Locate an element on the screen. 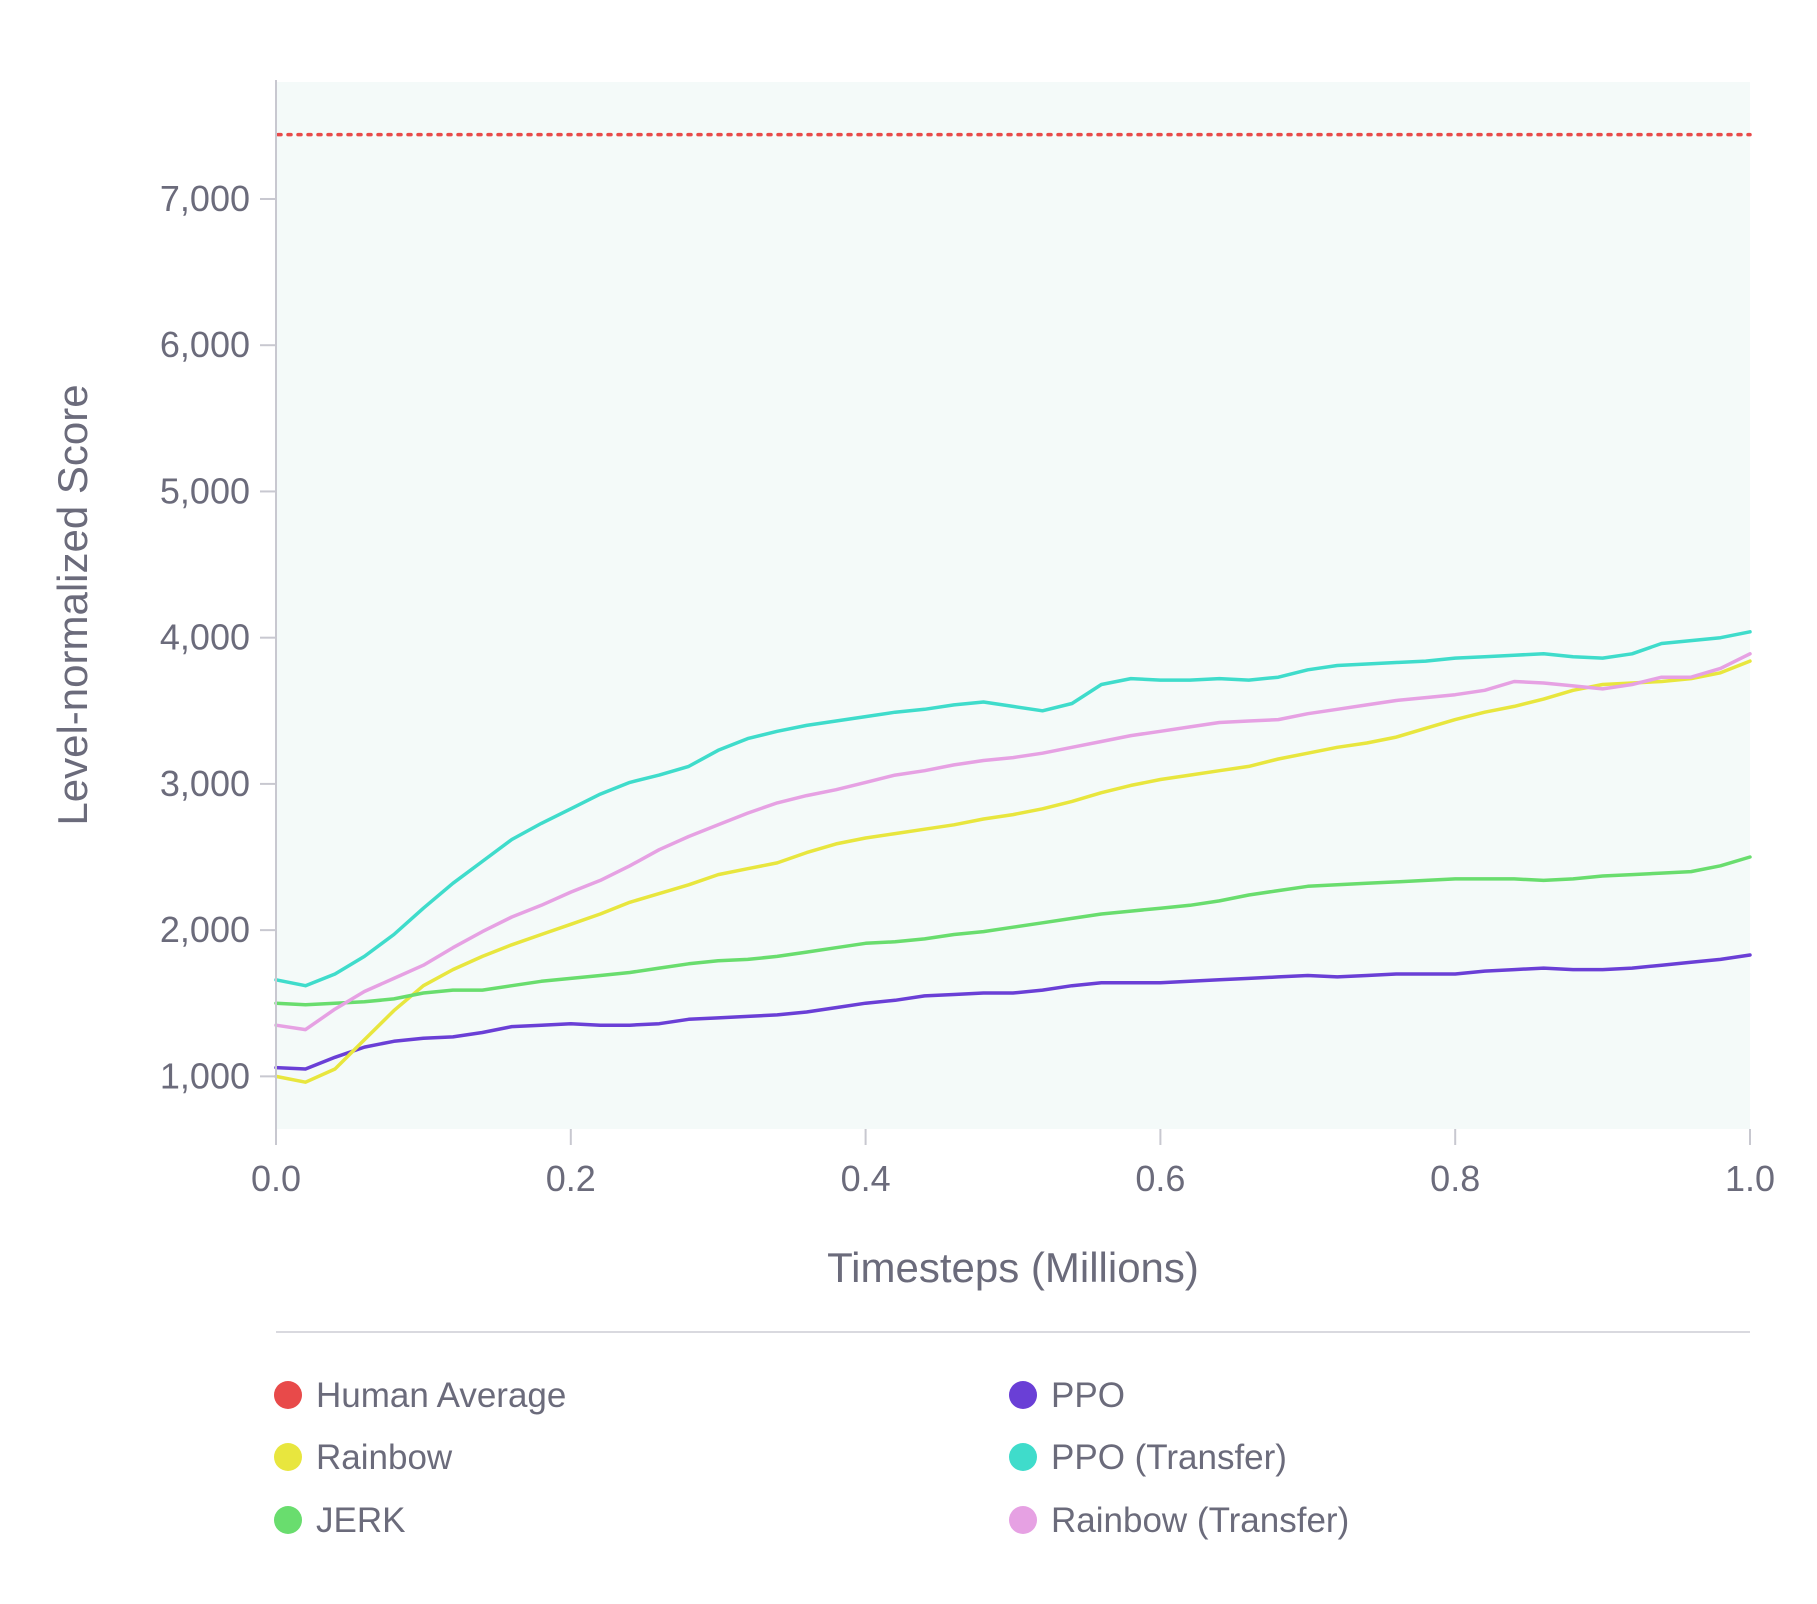  legend-swatch-human-average is located at coordinates (288, 1395).